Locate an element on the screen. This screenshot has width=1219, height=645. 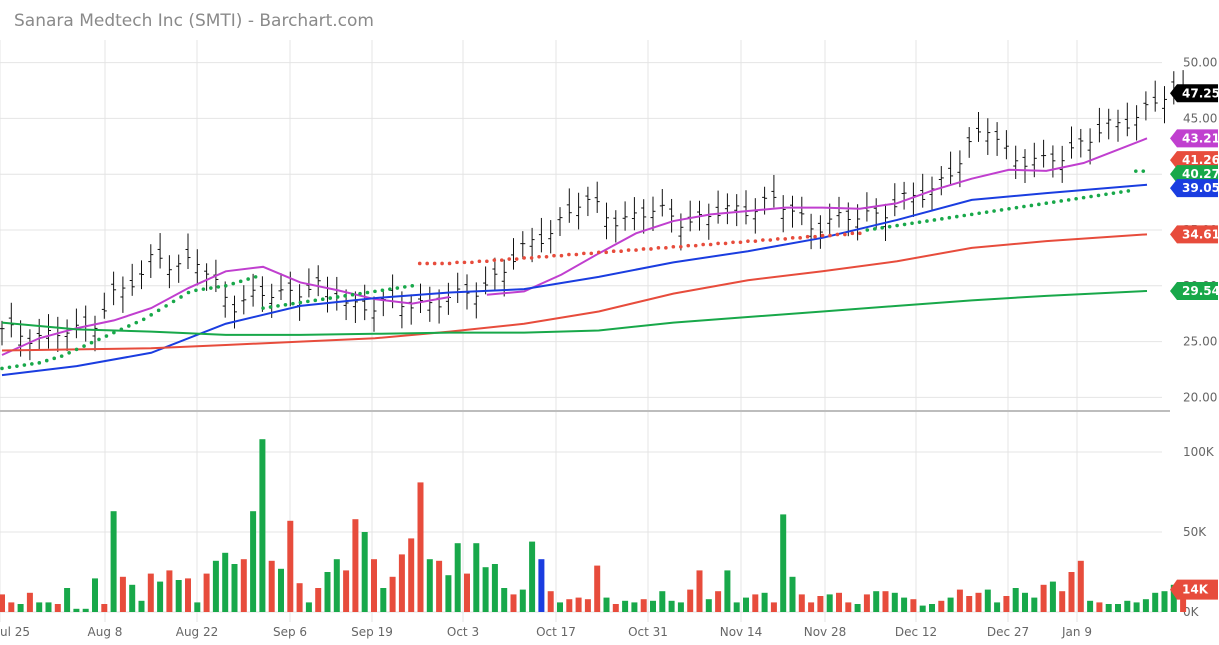
price-badge-label: 40.27 is located at coordinates (1200, 174).